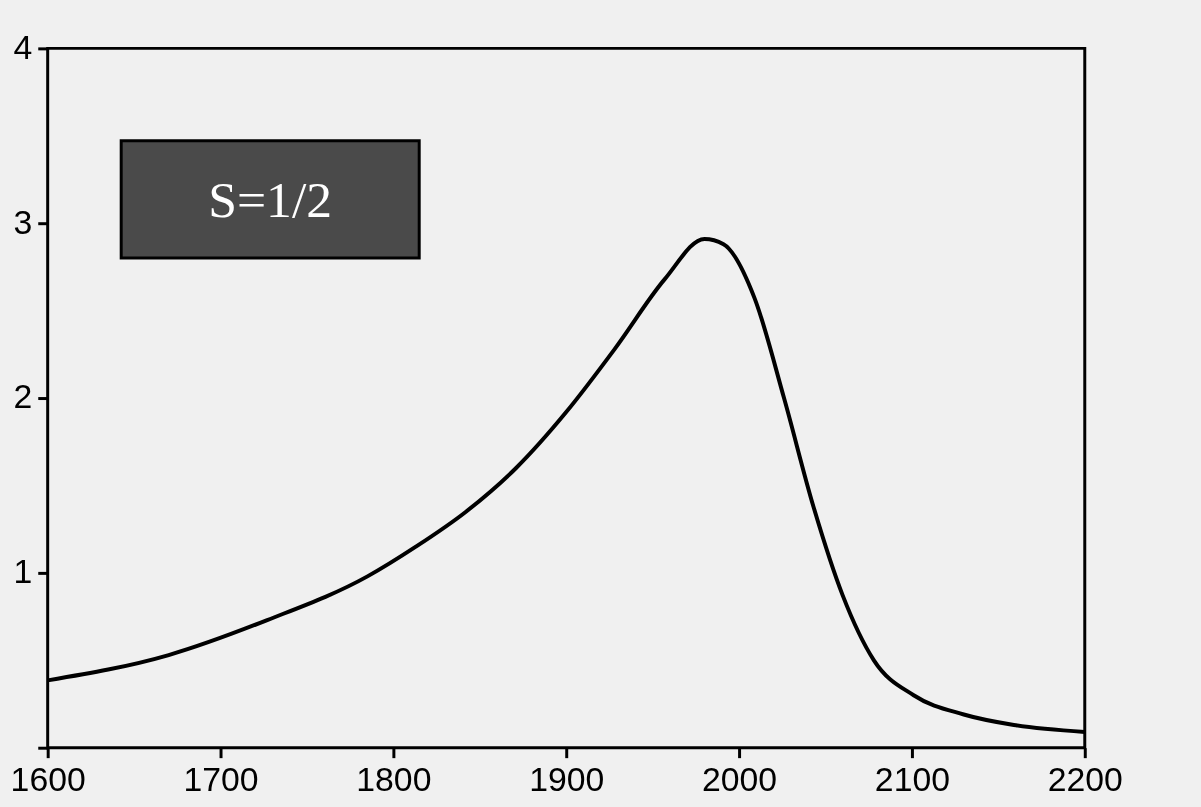 The height and width of the screenshot is (807, 1201). What do you see at coordinates (221, 778) in the screenshot?
I see `x-tick-label: 1700` at bounding box center [221, 778].